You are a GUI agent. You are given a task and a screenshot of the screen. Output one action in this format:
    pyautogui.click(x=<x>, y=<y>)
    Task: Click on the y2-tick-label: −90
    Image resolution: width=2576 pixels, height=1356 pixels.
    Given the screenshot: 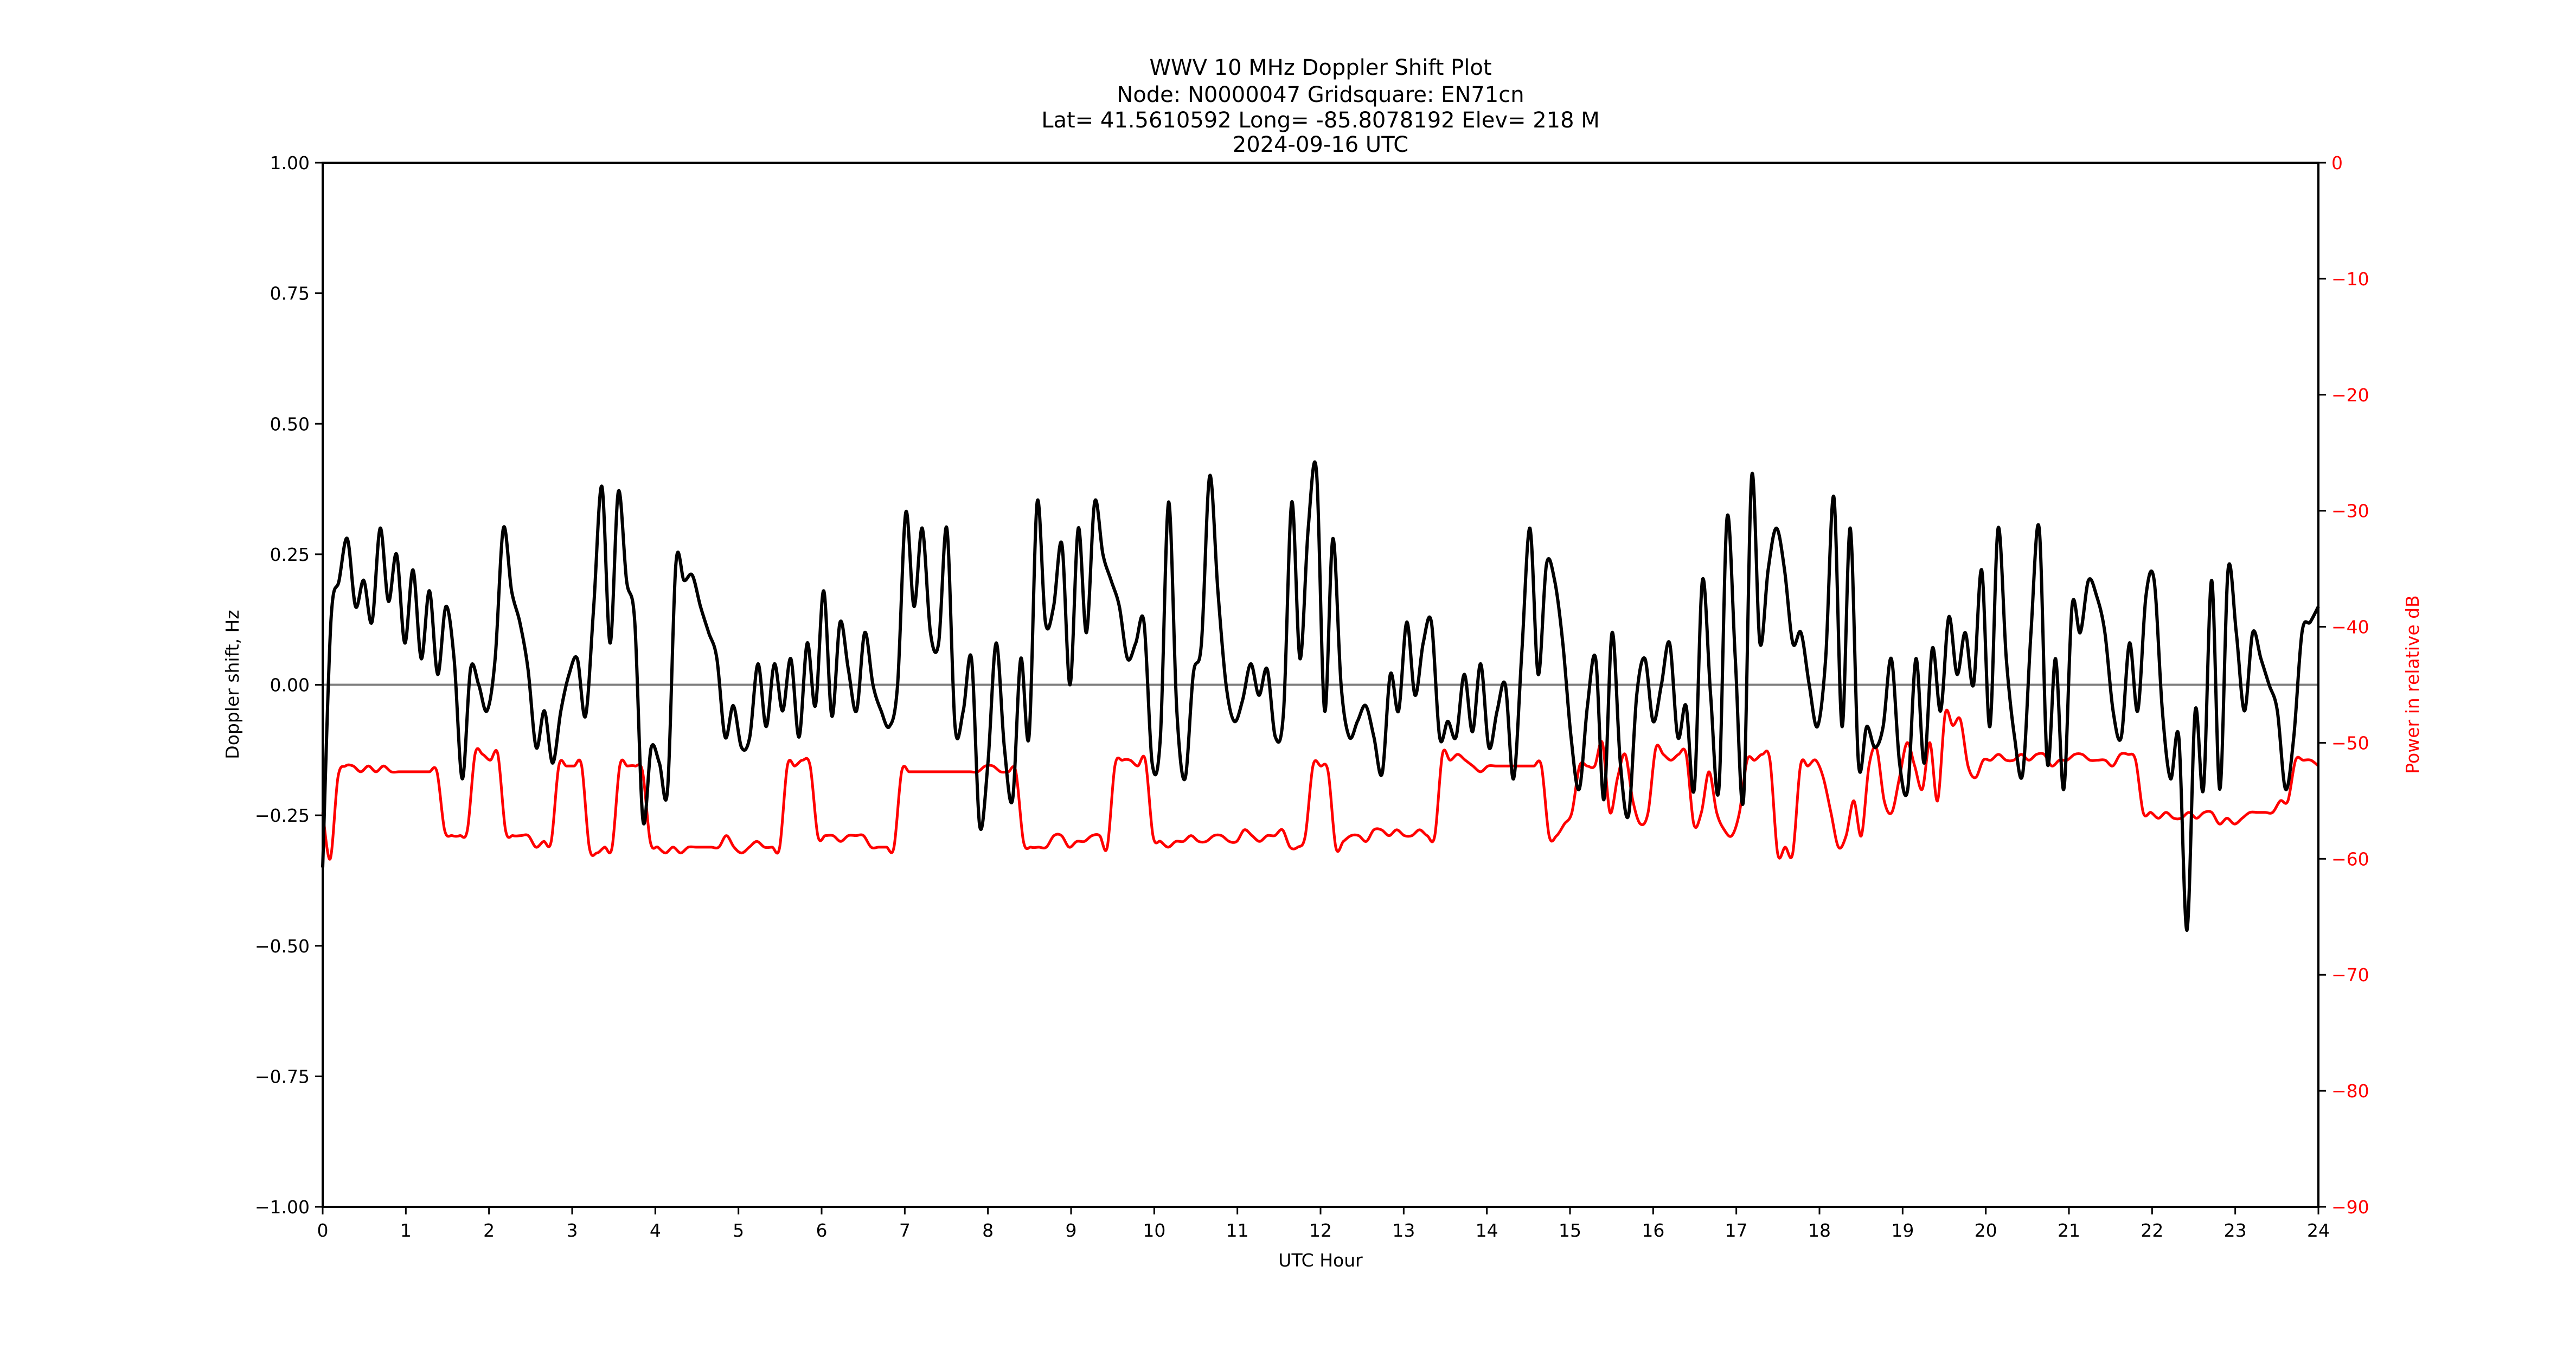 What is the action you would take?
    pyautogui.click(x=2350, y=1207)
    